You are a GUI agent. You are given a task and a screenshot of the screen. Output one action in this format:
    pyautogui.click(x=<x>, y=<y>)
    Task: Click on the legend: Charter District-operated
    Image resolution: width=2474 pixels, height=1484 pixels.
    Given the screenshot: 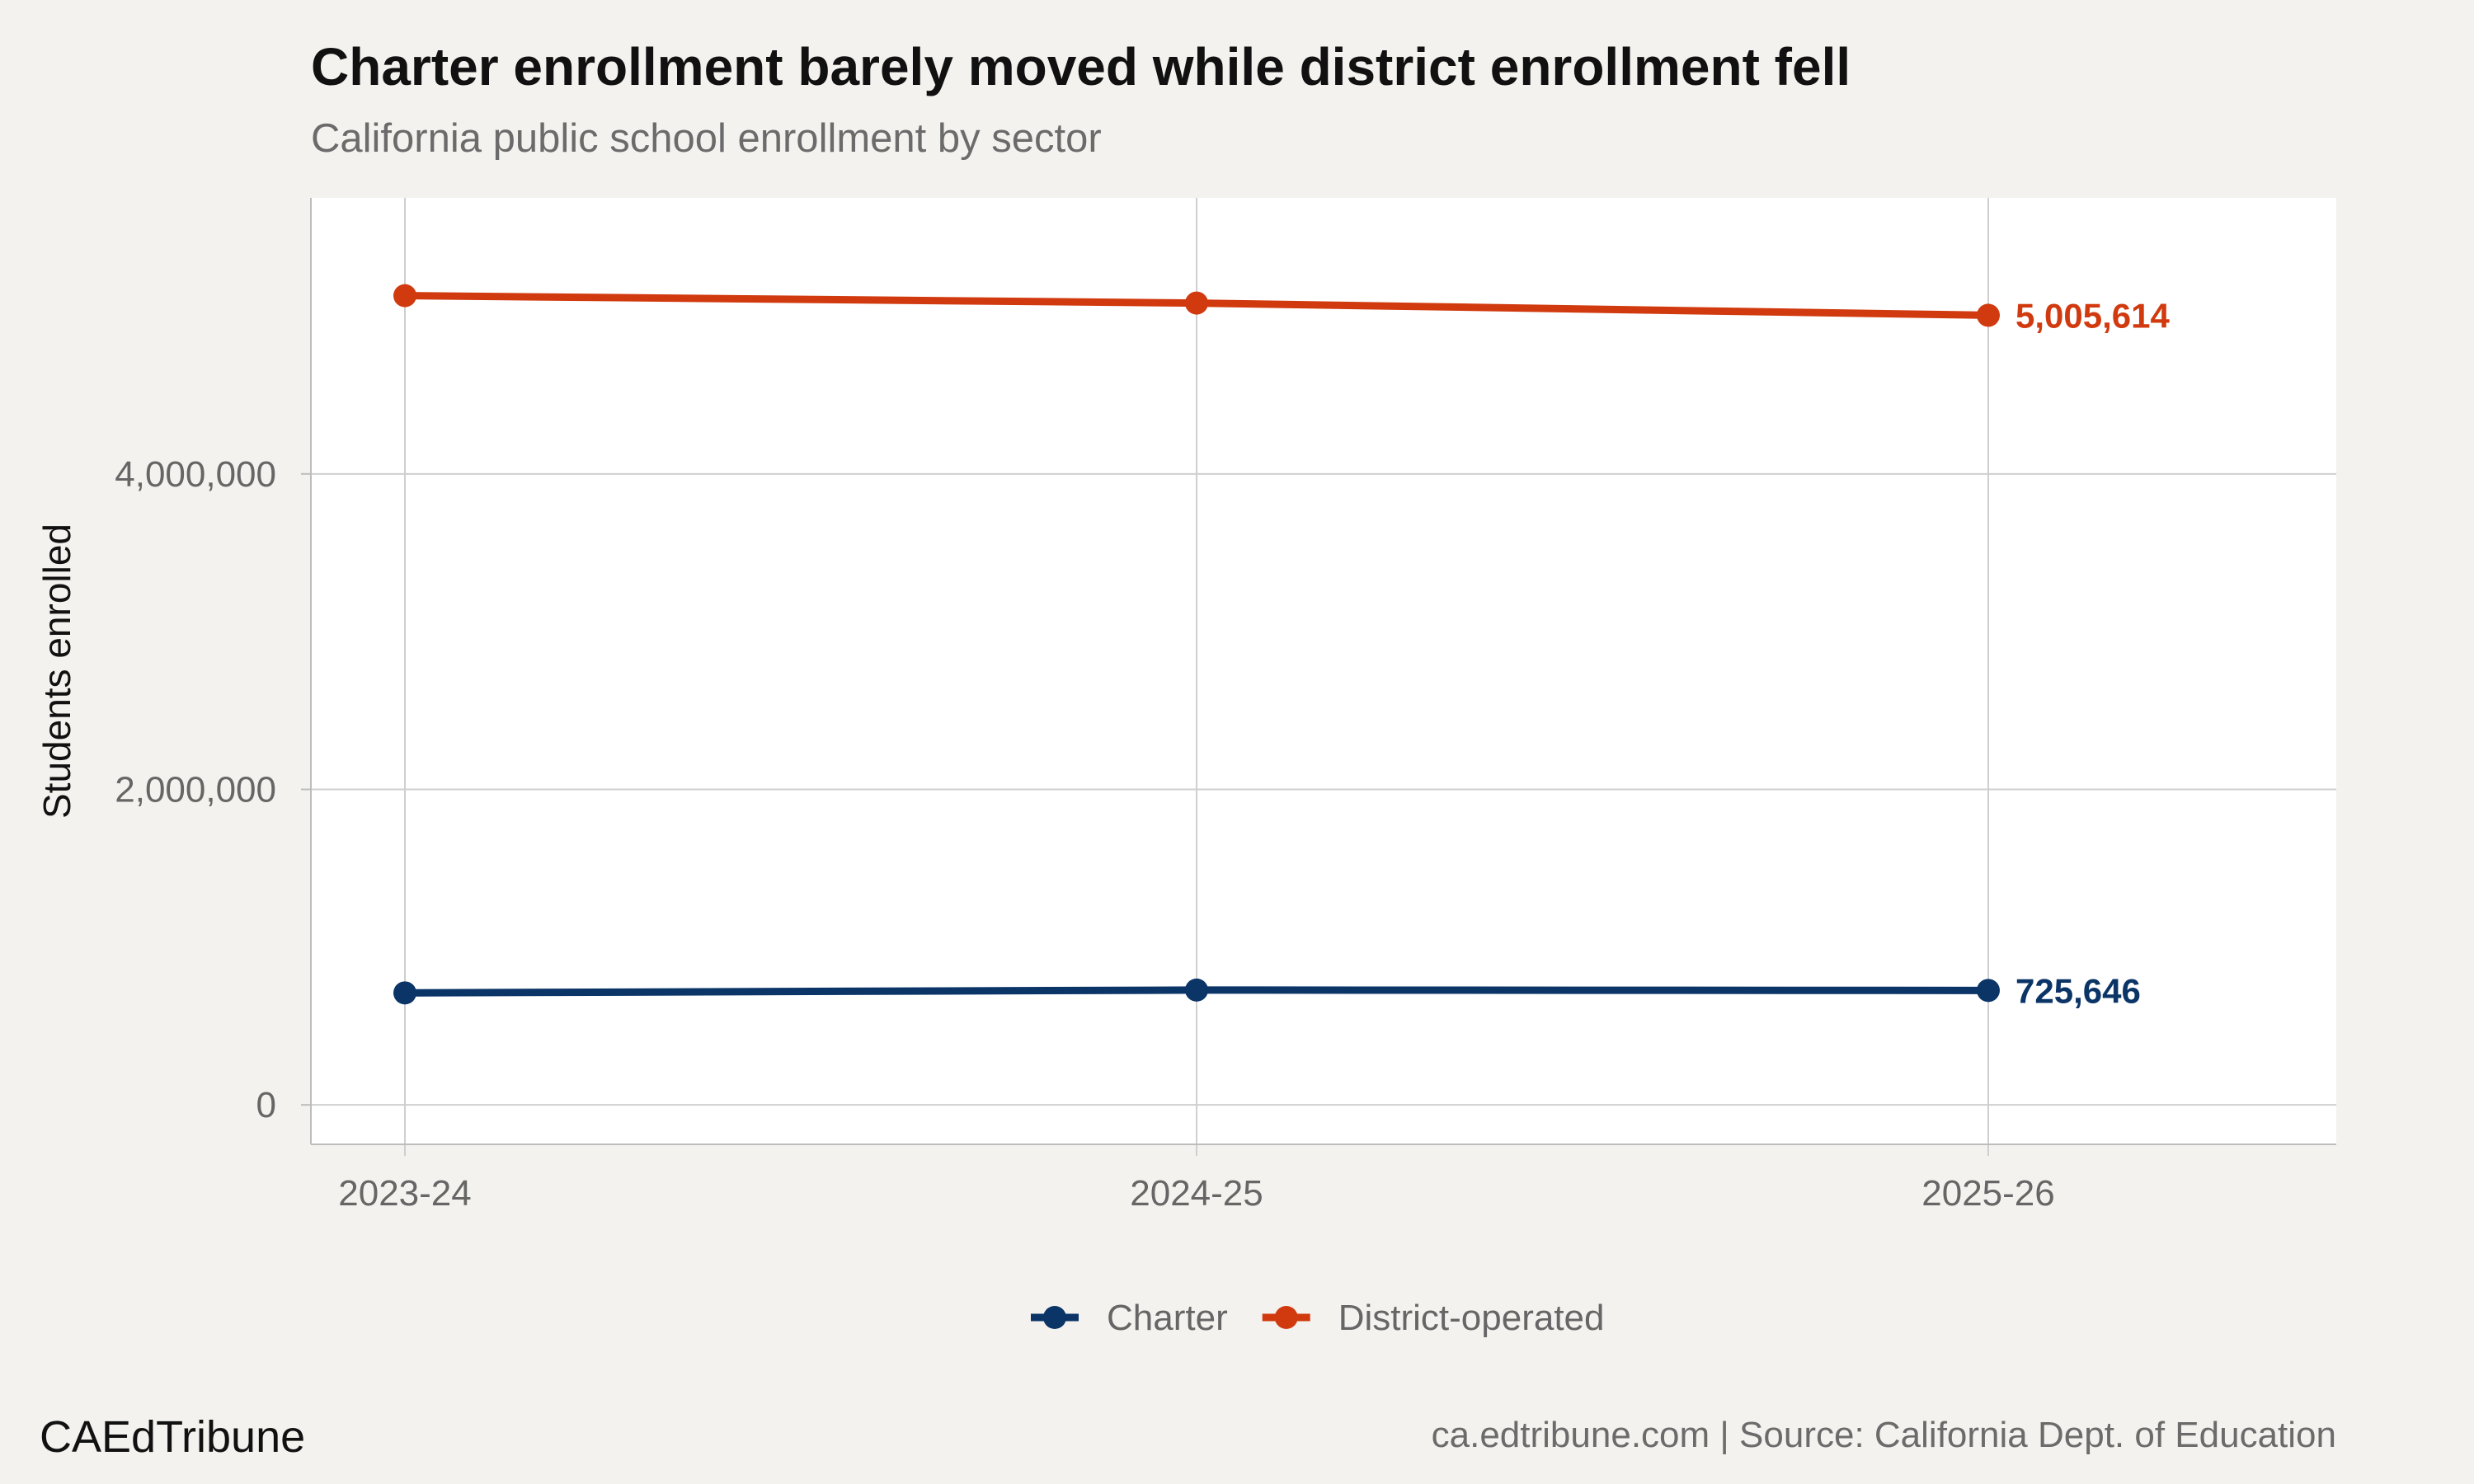 What is the action you would take?
    pyautogui.click(x=1318, y=1318)
    